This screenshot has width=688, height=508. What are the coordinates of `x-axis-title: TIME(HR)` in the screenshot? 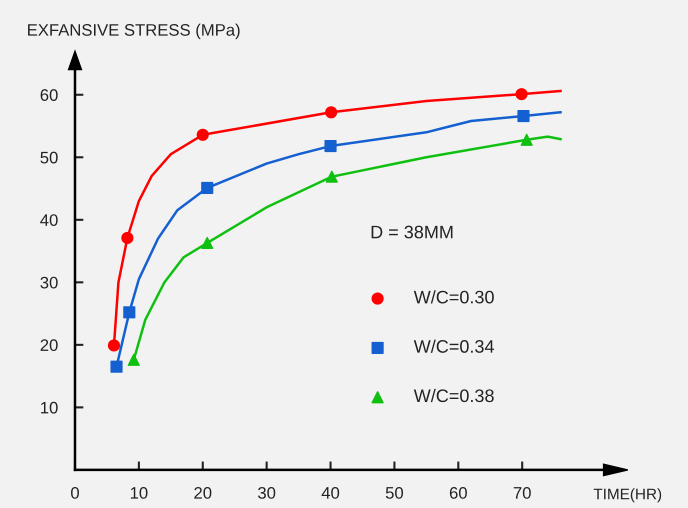 It's located at (628, 495).